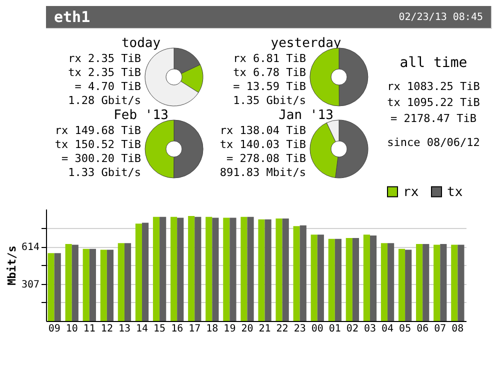 The image size is (500, 370). Describe the element at coordinates (440, 17) in the screenshot. I see `text: 02/23/13 08:45` at that location.